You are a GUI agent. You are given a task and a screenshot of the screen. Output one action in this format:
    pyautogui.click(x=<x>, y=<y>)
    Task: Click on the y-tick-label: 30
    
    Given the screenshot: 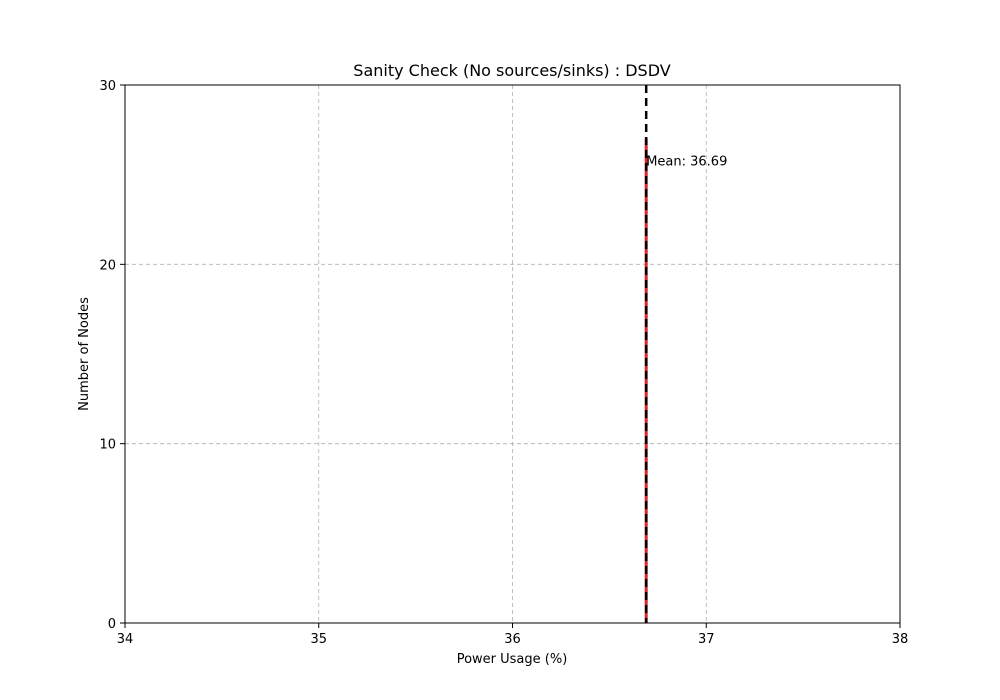 What is the action you would take?
    pyautogui.click(x=107, y=86)
    